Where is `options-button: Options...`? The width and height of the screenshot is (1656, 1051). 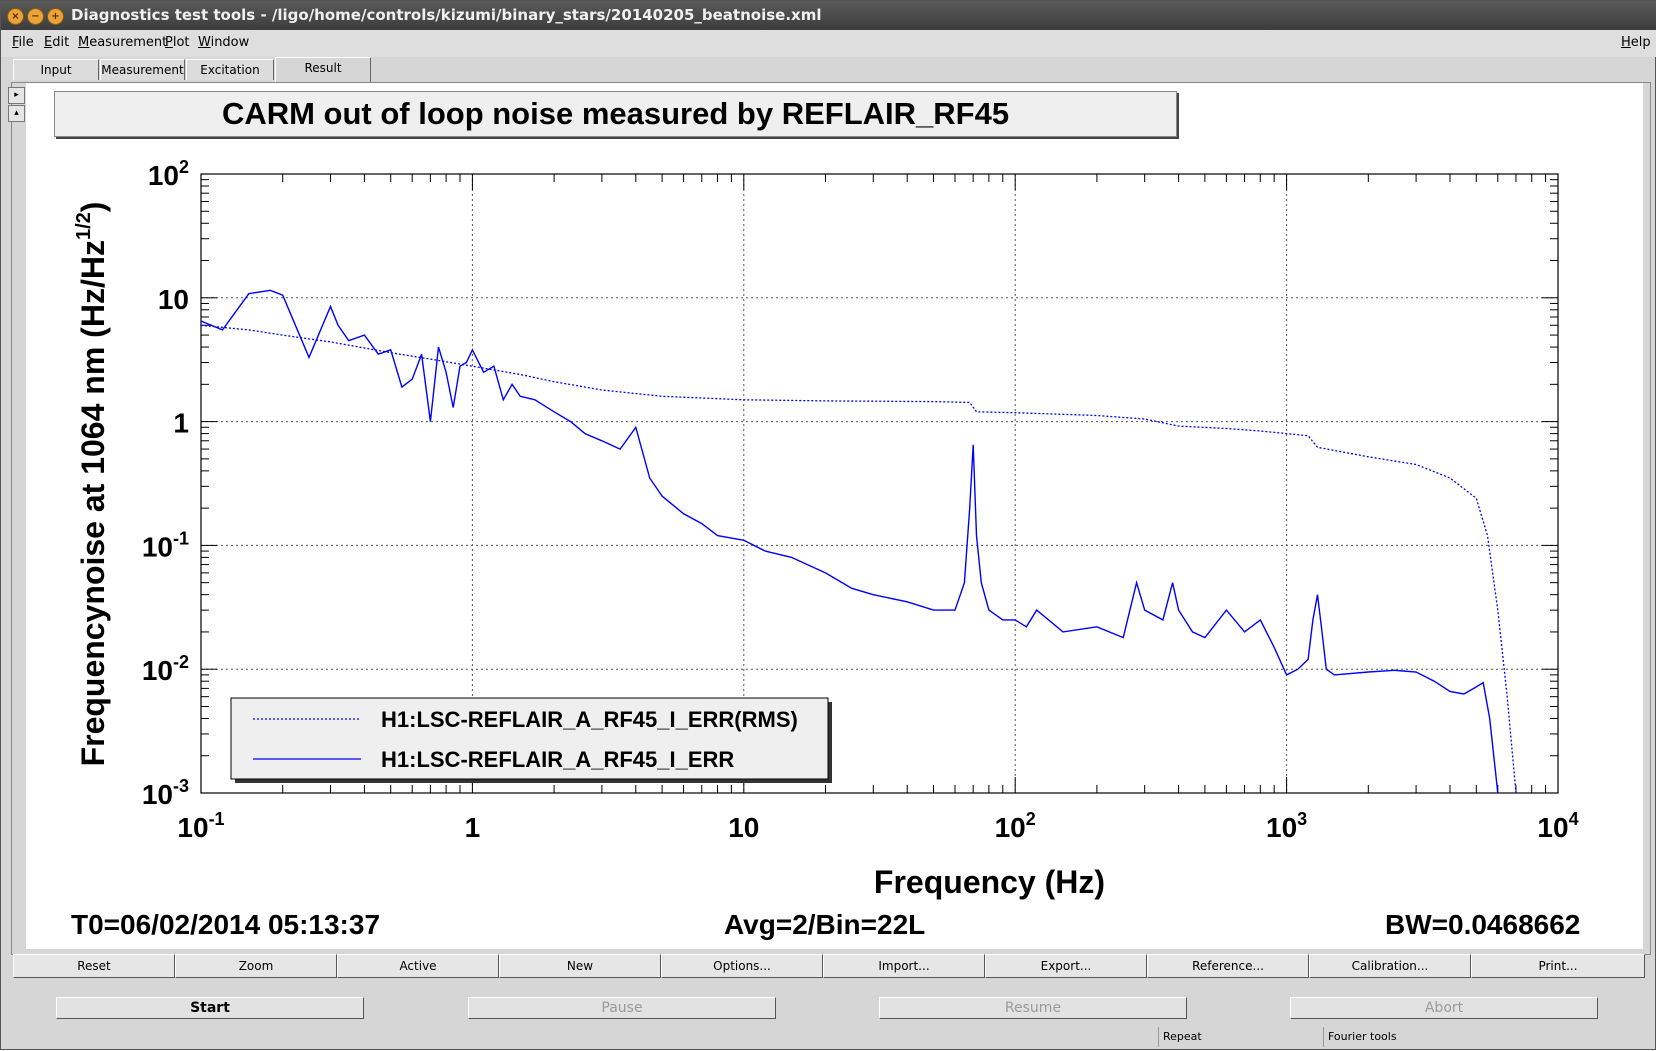 options-button: Options... is located at coordinates (742, 966).